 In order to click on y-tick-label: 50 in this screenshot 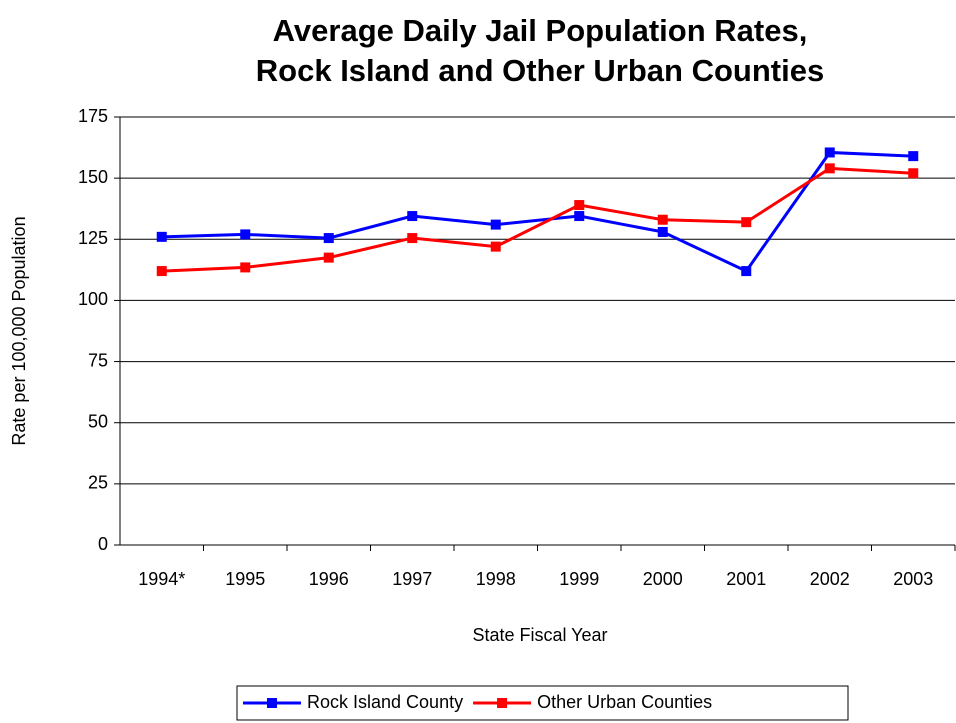, I will do `click(98, 421)`.